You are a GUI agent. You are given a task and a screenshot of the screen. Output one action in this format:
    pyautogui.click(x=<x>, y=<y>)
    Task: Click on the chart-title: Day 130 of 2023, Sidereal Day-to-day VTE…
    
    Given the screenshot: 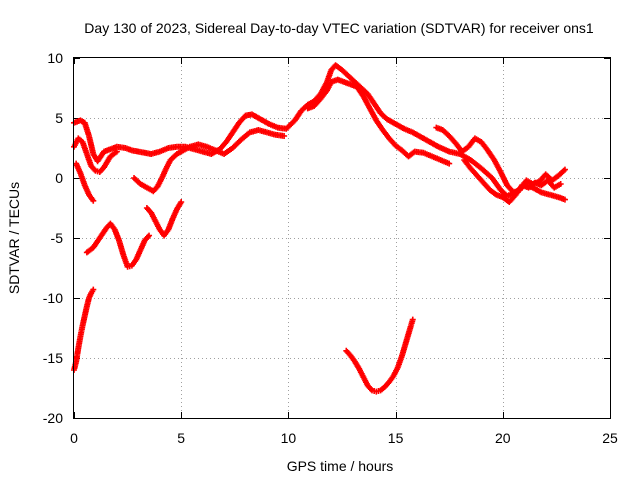 What is the action you would take?
    pyautogui.click(x=339, y=28)
    